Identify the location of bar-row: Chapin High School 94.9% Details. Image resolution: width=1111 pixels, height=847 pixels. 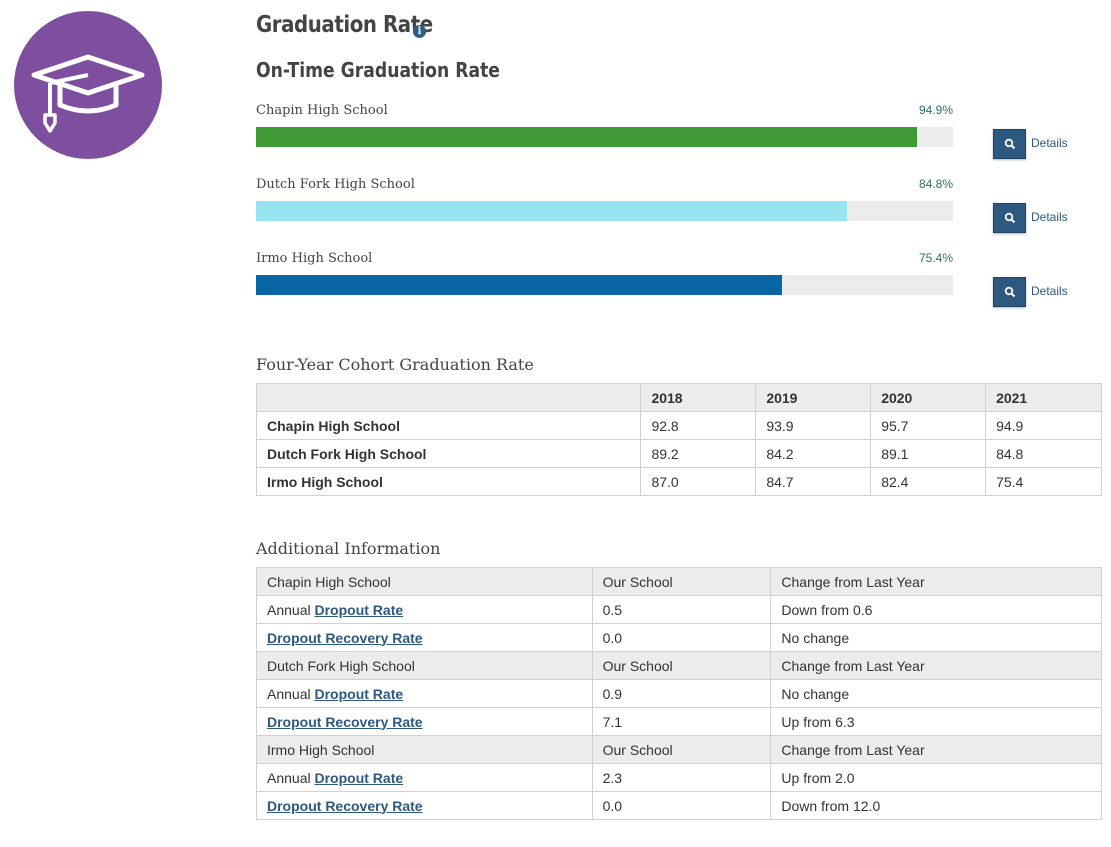
(679, 133).